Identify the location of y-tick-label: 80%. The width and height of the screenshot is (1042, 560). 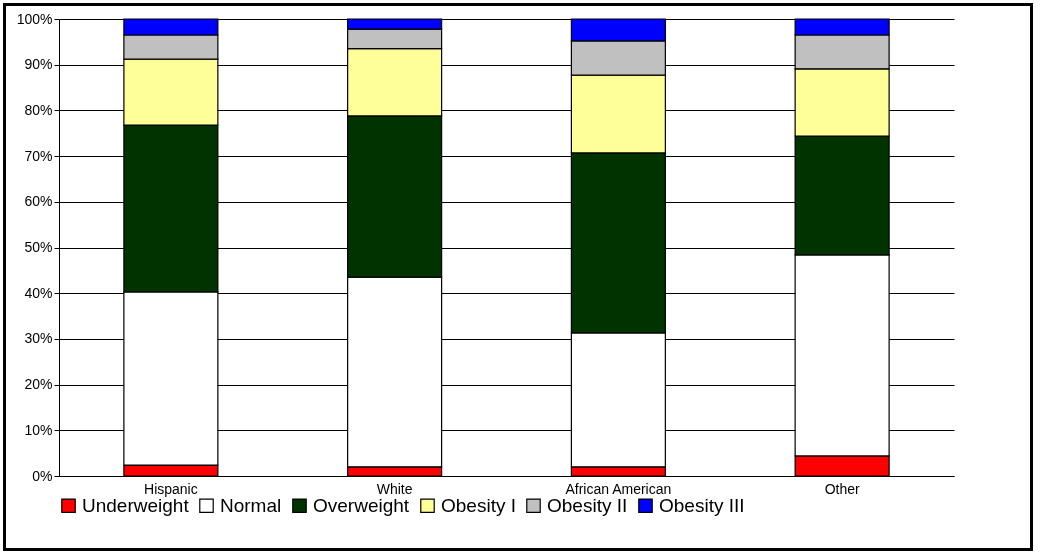
(38, 109).